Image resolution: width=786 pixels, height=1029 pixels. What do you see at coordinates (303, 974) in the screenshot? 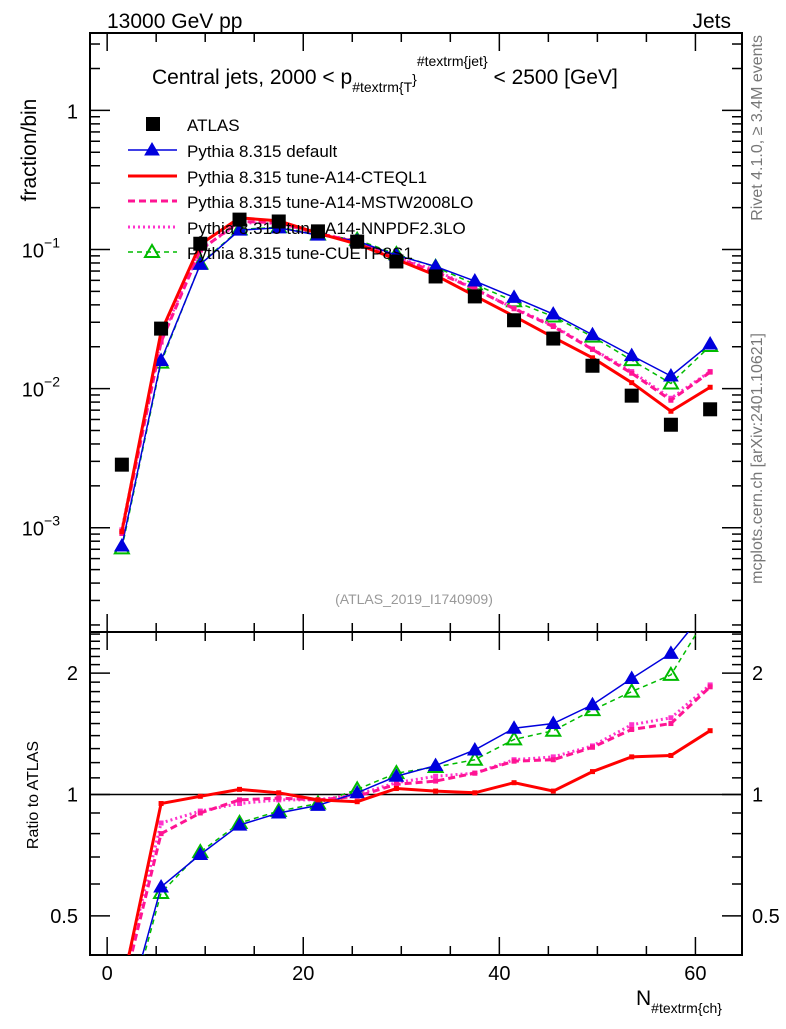
I see `x-tick-label: 20` at bounding box center [303, 974].